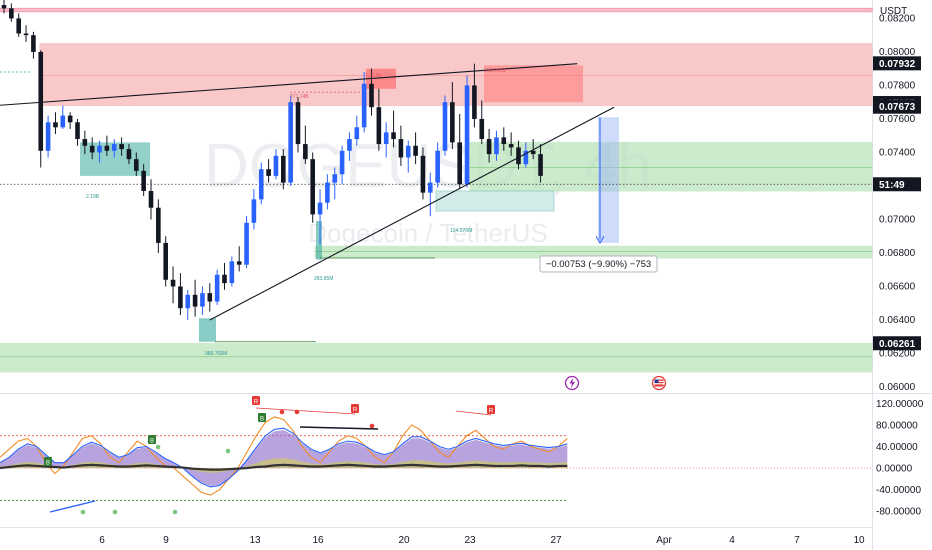 Image resolution: width=932 pixels, height=550 pixels. I want to click on osc-tick-label: -40.00000, so click(898, 490).